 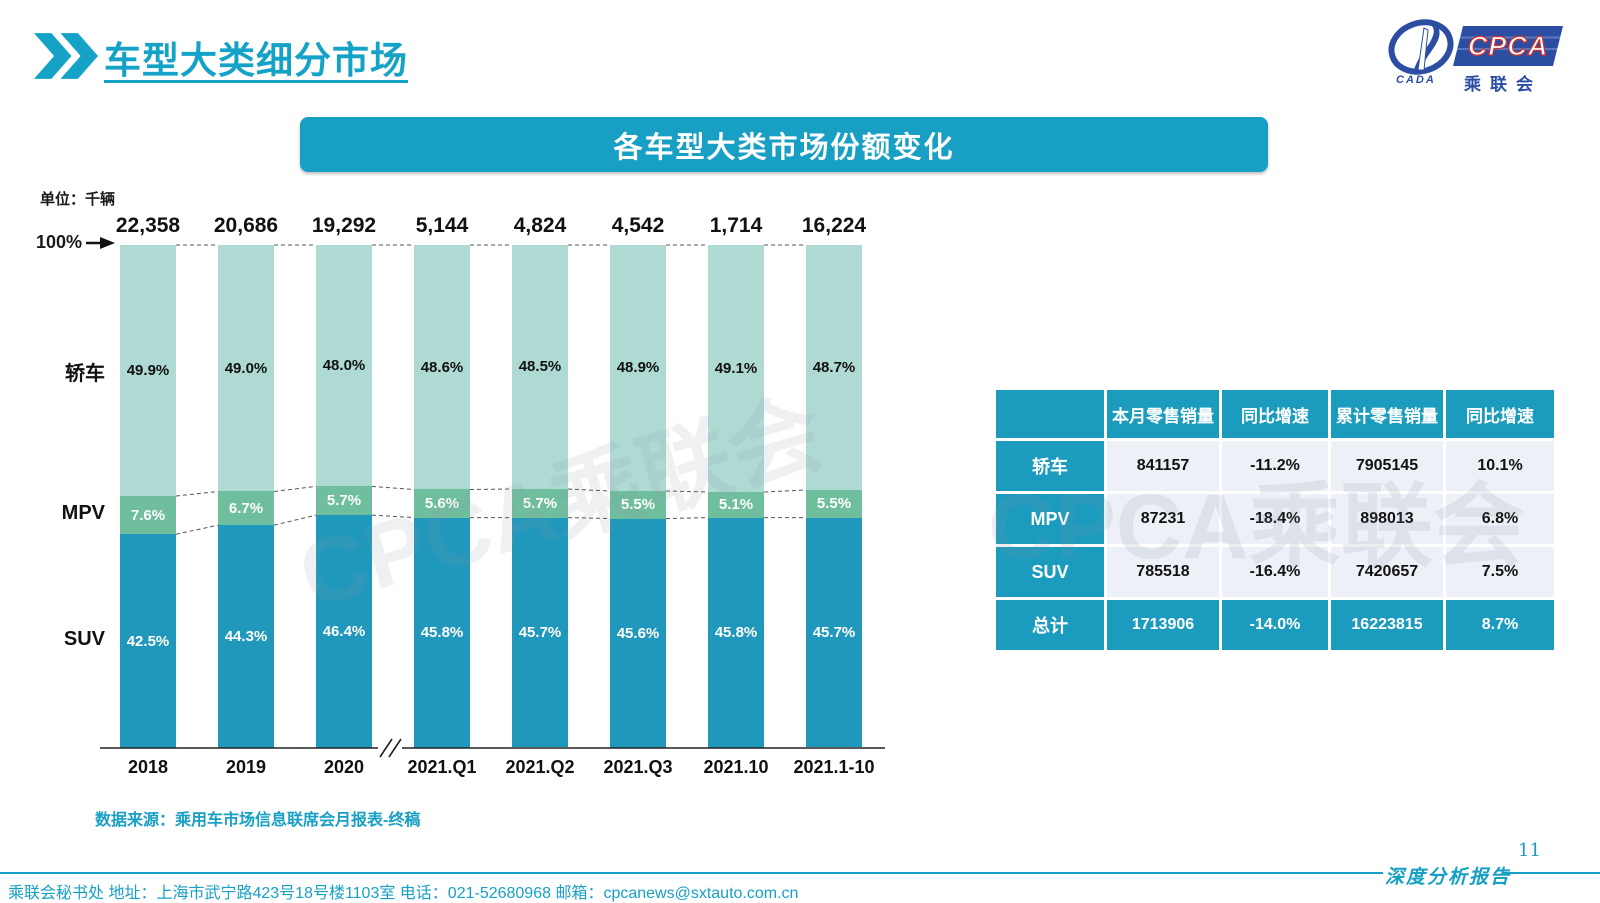 What do you see at coordinates (1508, 45) in the screenshot?
I see `cpca-wordmark: CPCA` at bounding box center [1508, 45].